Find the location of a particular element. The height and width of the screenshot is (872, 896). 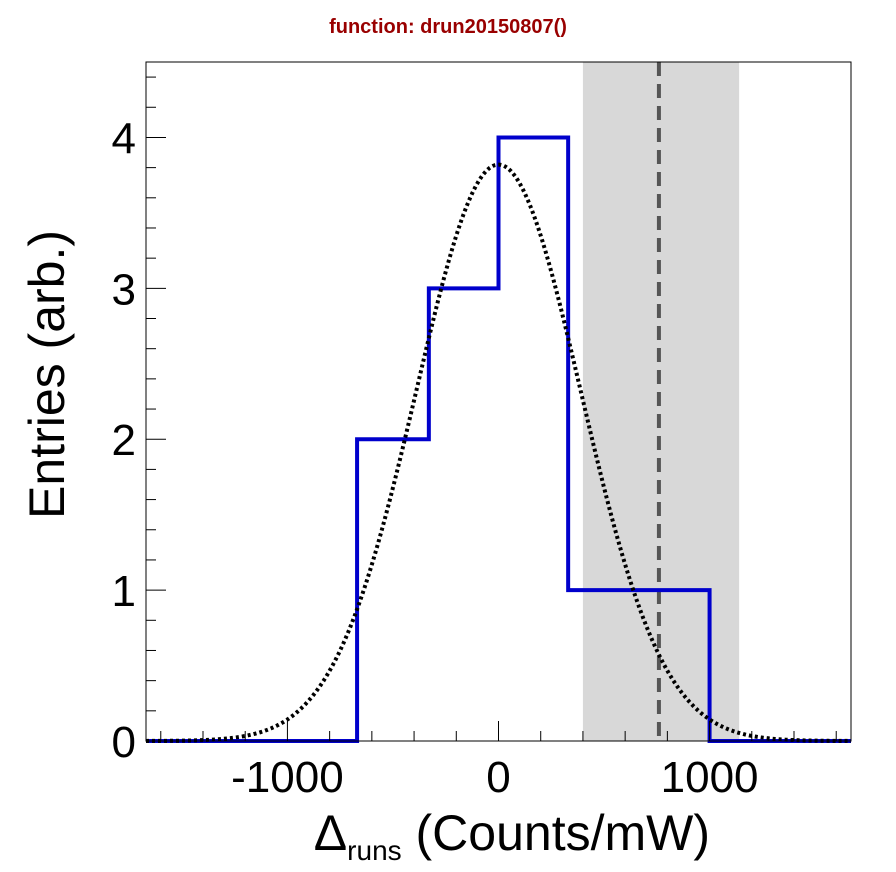

band-rect is located at coordinates (661, 401).